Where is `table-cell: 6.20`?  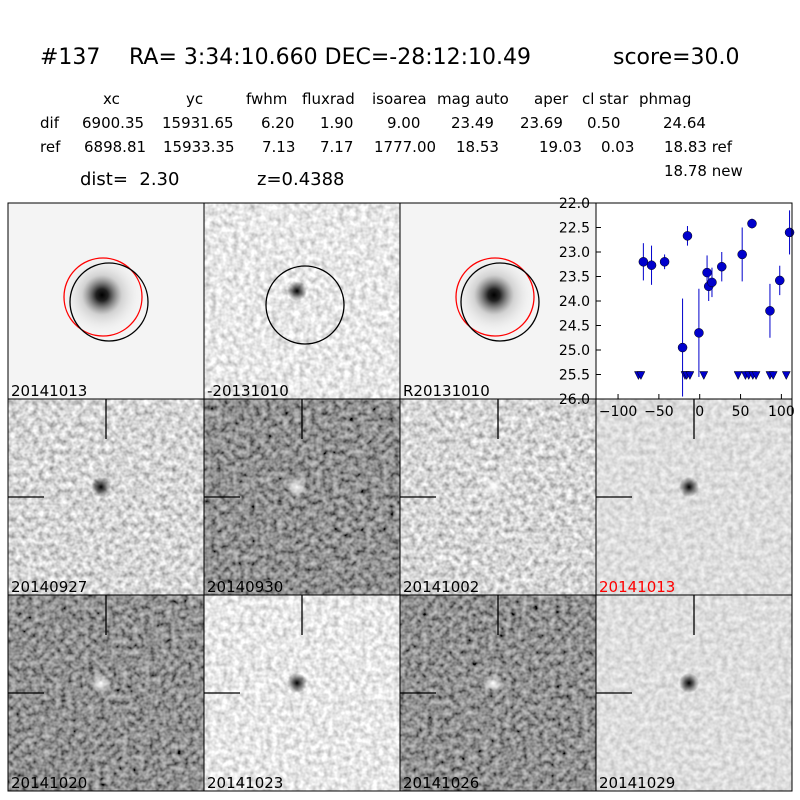 table-cell: 6.20 is located at coordinates (277, 123).